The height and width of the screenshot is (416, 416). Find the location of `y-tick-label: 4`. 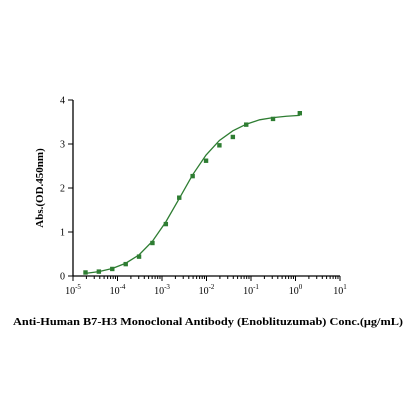

y-tick-label: 4 is located at coordinates (62, 101).